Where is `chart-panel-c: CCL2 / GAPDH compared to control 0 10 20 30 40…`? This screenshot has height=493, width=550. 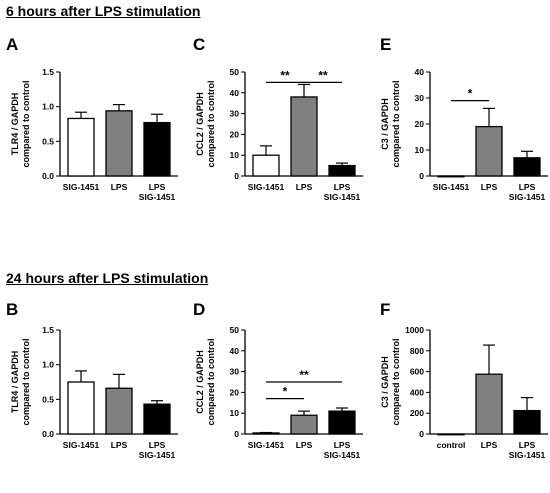
chart-panel-c: CCL2 / GAPDH compared to control 0 10 20 30 40… is located at coordinates (279, 134).